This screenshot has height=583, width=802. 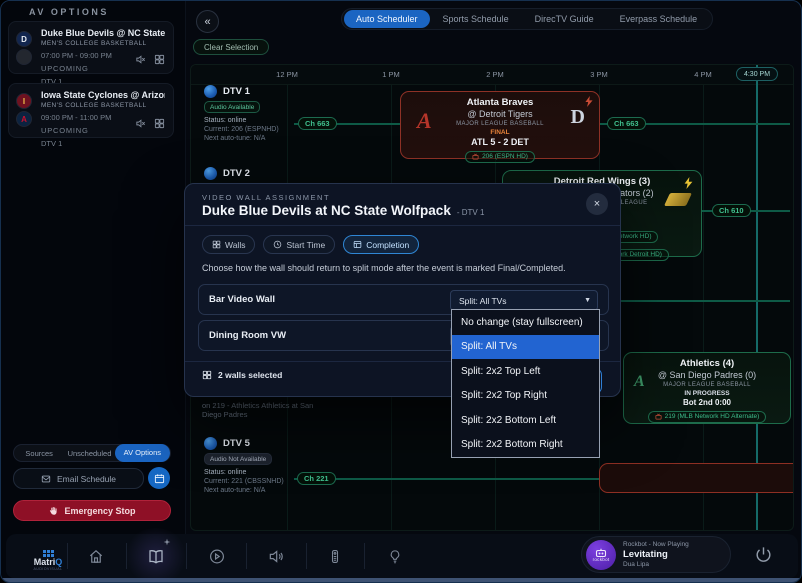 What do you see at coordinates (142, 453) in the screenshot?
I see `tab-av-options: AV Options` at bounding box center [142, 453].